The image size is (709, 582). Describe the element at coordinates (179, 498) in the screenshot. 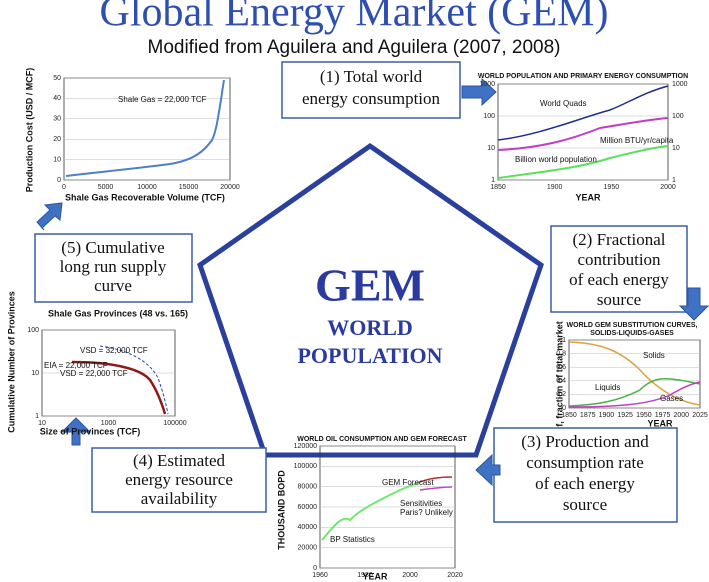

I see `step-text: availability` at that location.